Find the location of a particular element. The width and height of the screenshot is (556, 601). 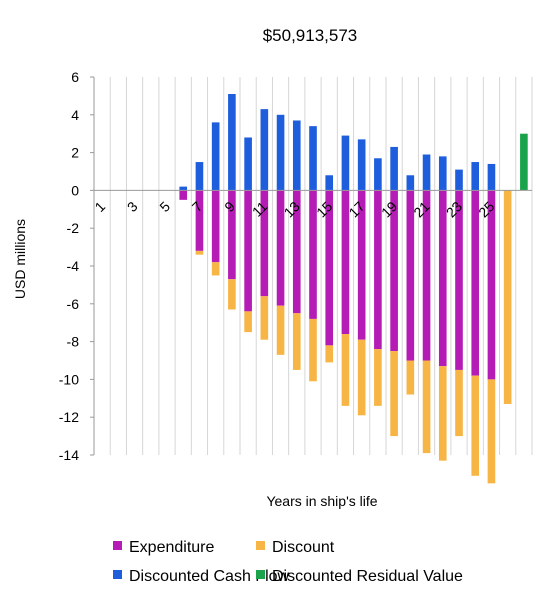

y-tick-label: -14 is located at coordinates (69, 455).